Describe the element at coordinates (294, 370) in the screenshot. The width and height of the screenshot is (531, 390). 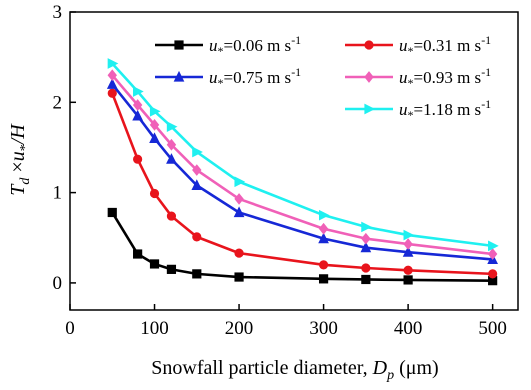
I see `x-axis-title: Snowfall particle diameter, Dp (μm)` at that location.